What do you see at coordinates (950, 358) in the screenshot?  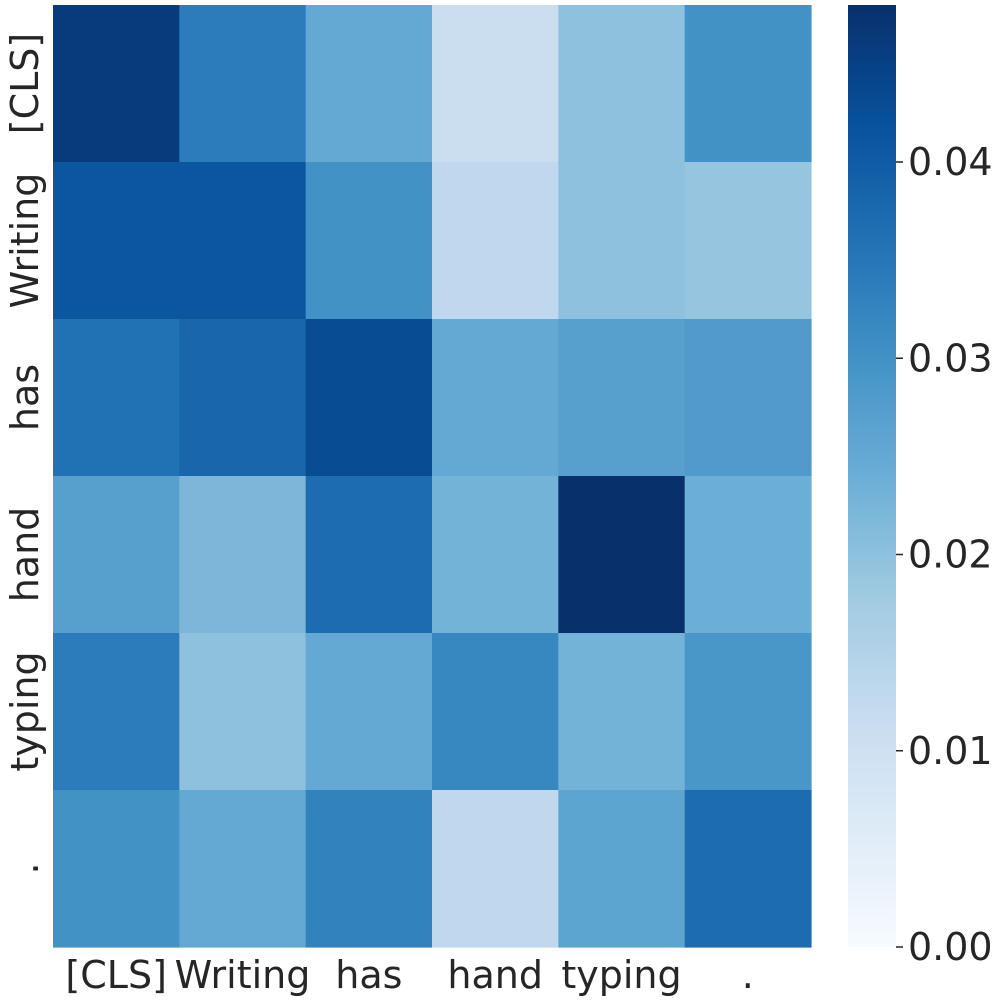 I see `colorbar-tick-label: 0.03` at bounding box center [950, 358].